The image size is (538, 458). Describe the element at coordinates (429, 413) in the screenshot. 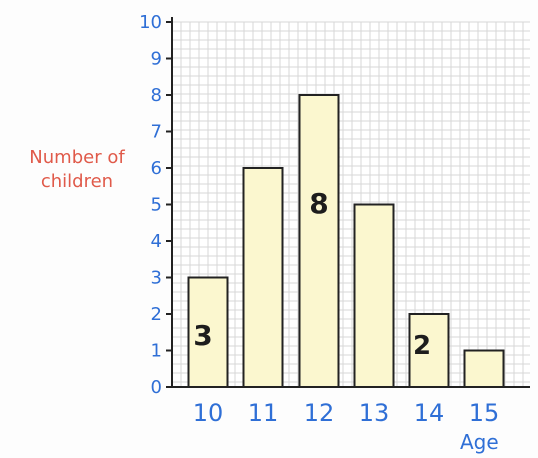

I see `x-tick-label-14: 14` at that location.